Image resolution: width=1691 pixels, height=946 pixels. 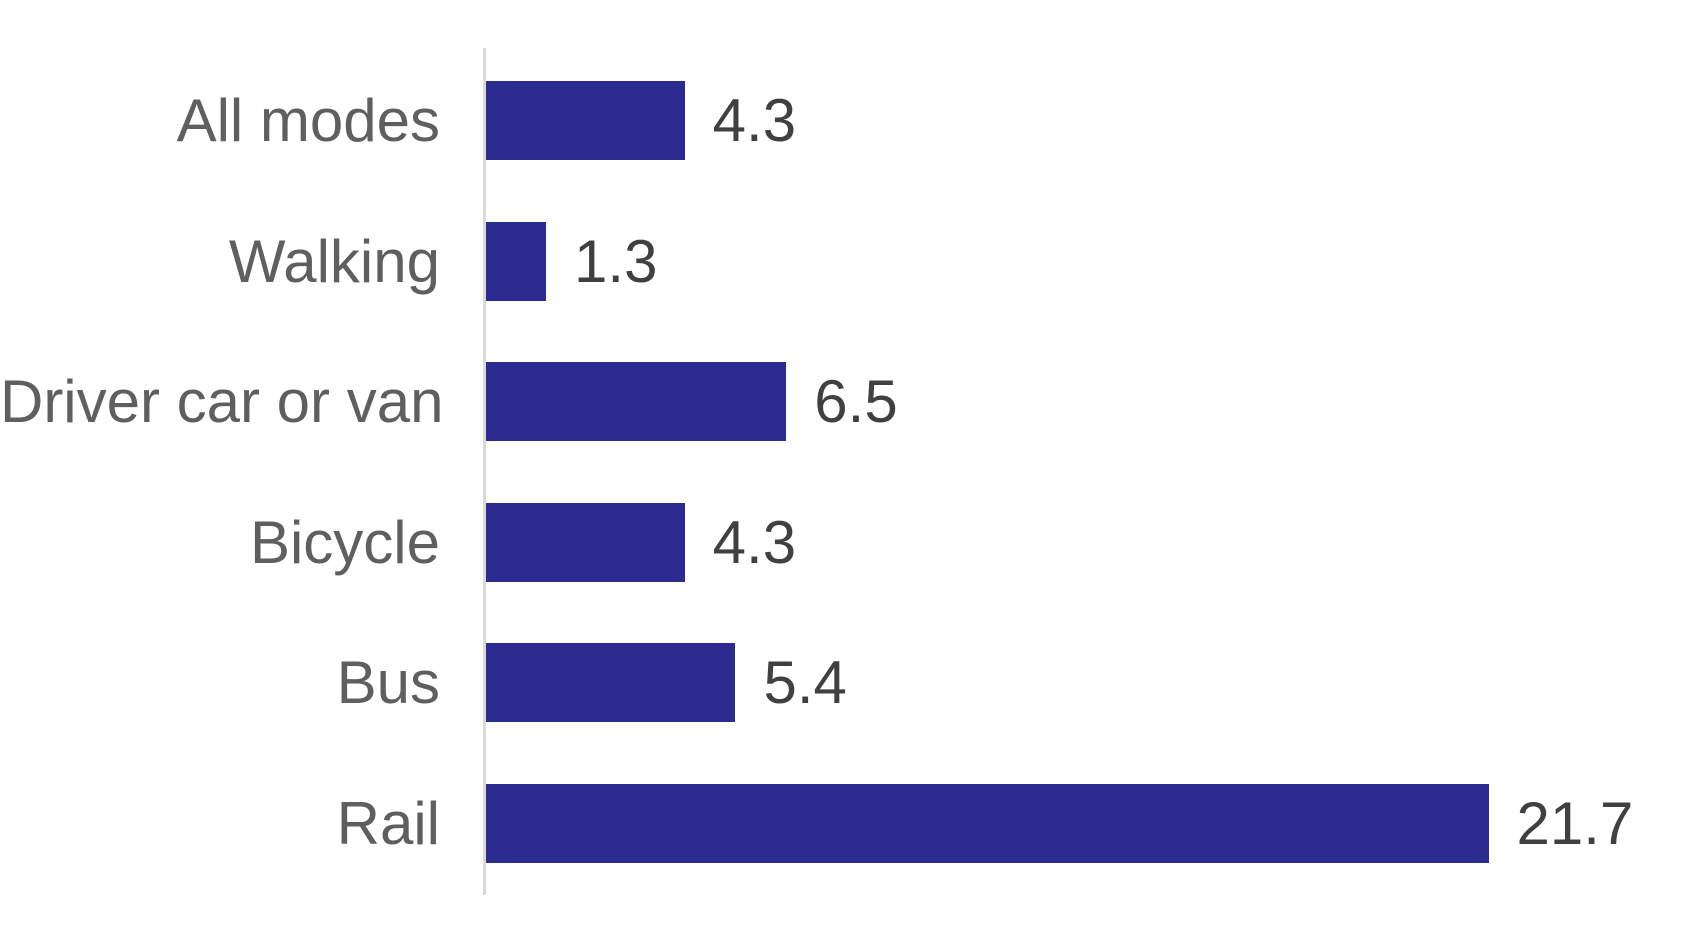 What do you see at coordinates (805, 682) in the screenshot?
I see `value-label: 5.4` at bounding box center [805, 682].